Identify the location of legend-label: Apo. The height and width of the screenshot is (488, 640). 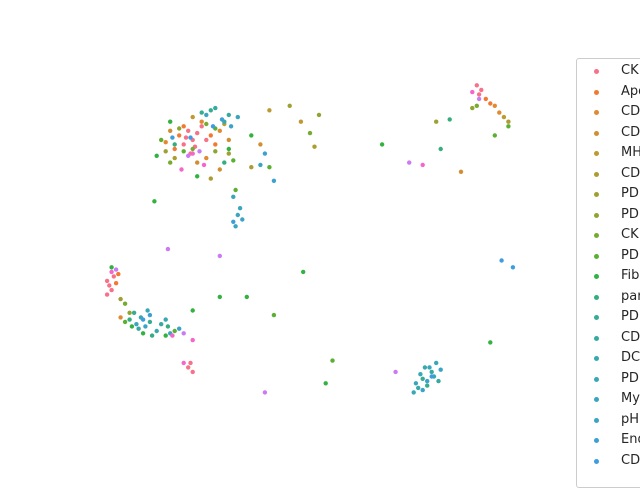
(630, 91).